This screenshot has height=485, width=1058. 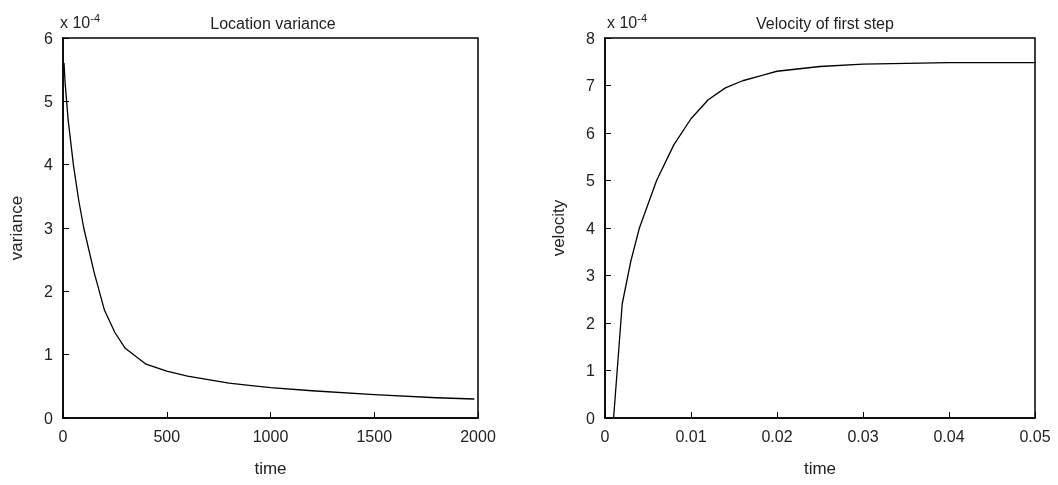 What do you see at coordinates (591, 38) in the screenshot?
I see `y-tick-label: 8` at bounding box center [591, 38].